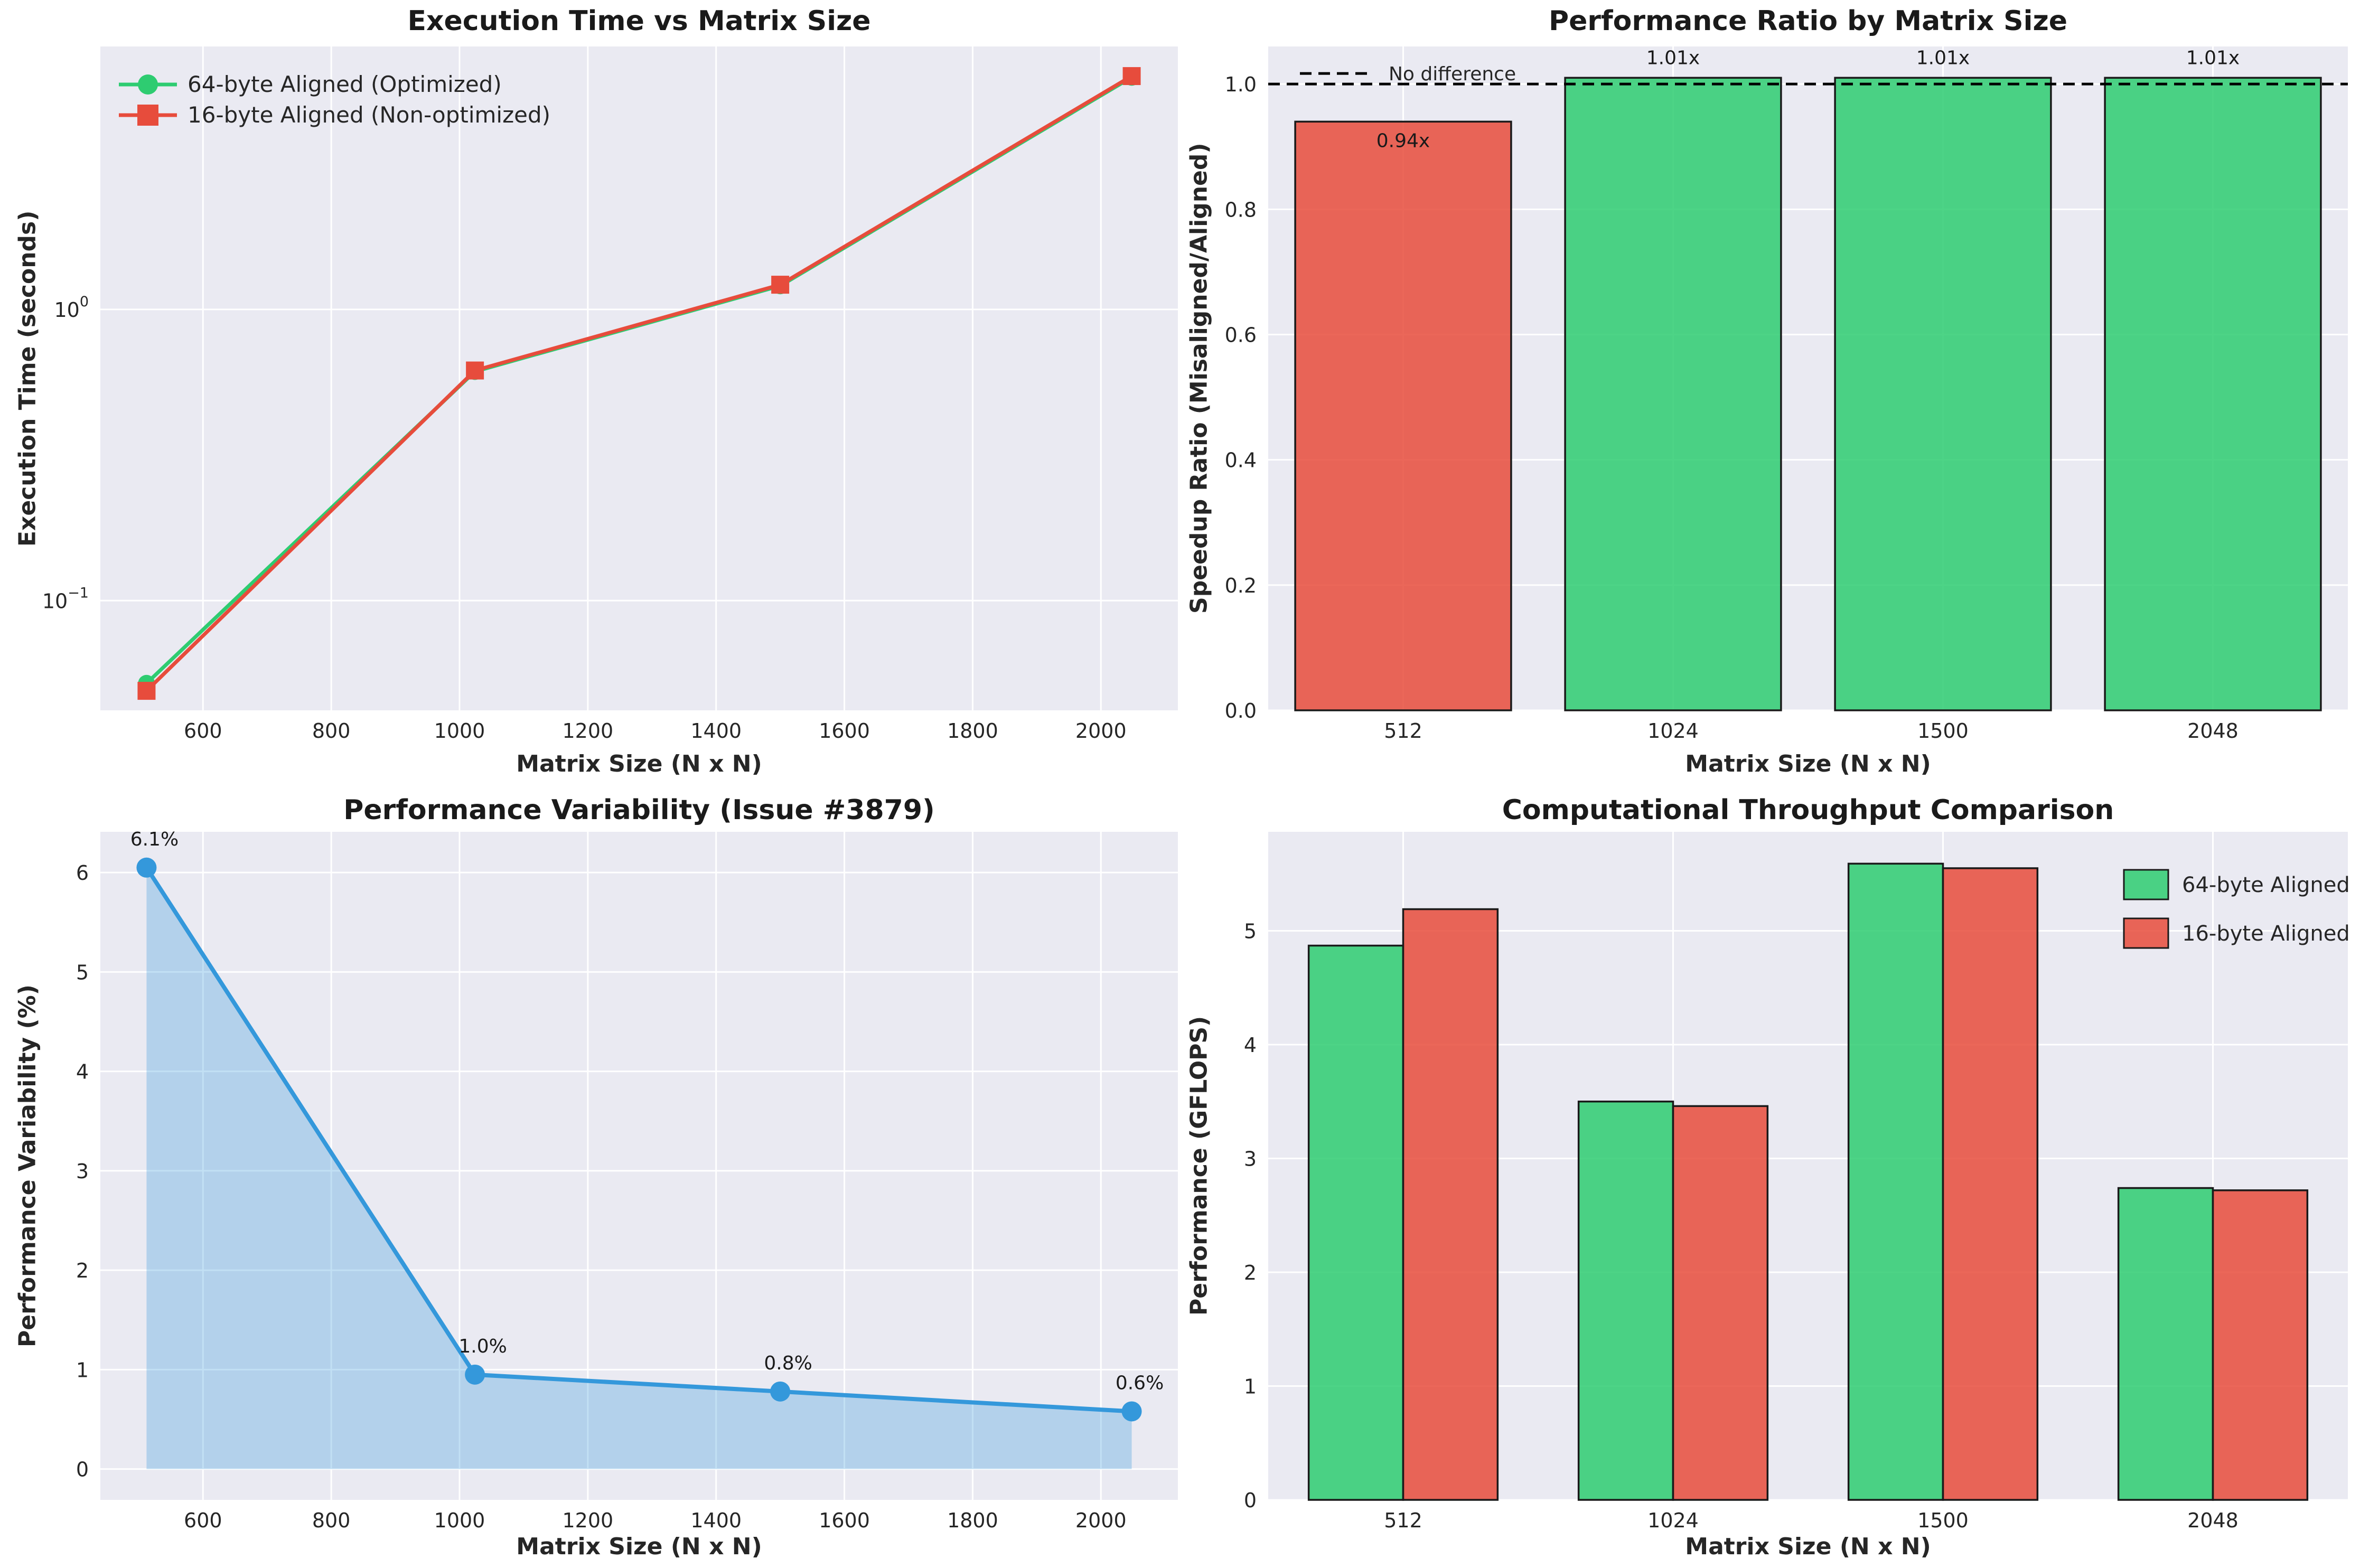  Describe the element at coordinates (71, 308) in the screenshot. I see `y-tick-label: 10⁰` at that location.